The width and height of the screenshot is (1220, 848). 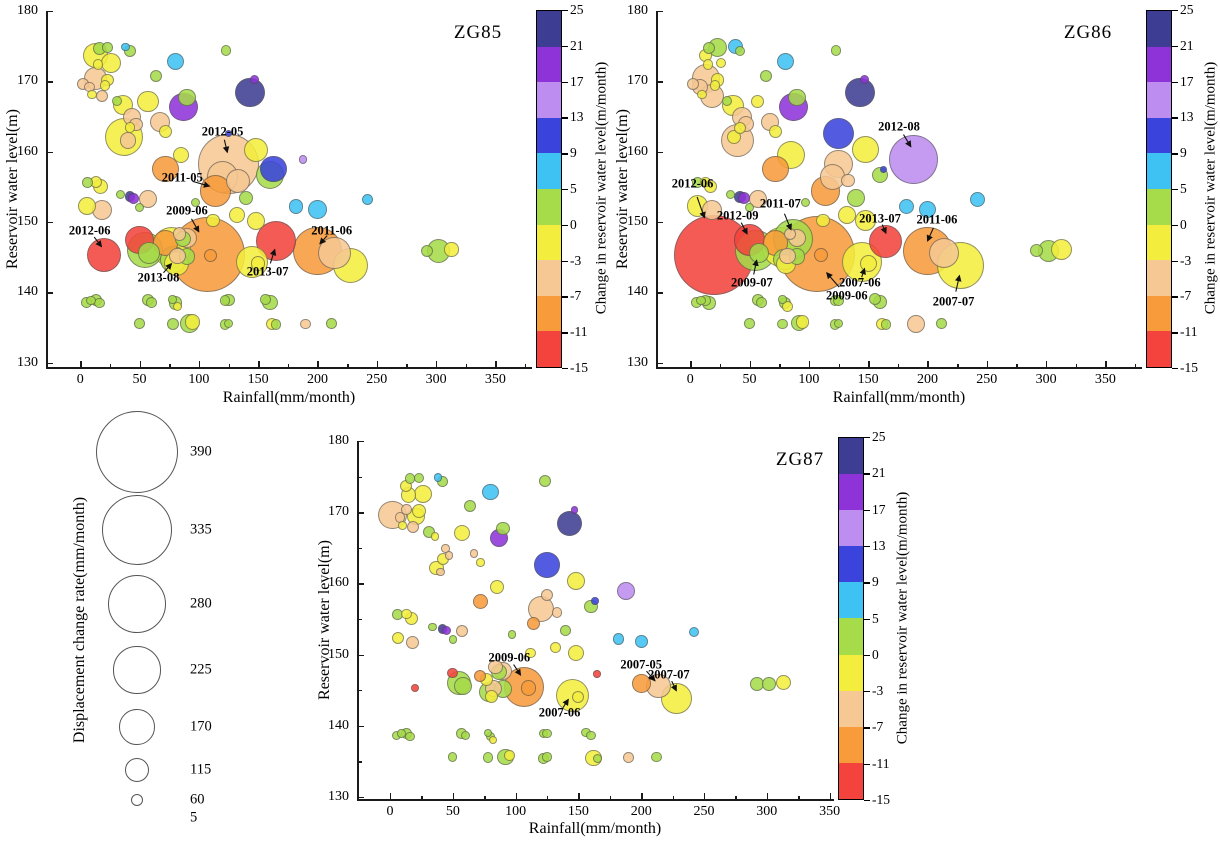 I want to click on x-tick-label: 200, so click(x=641, y=811).